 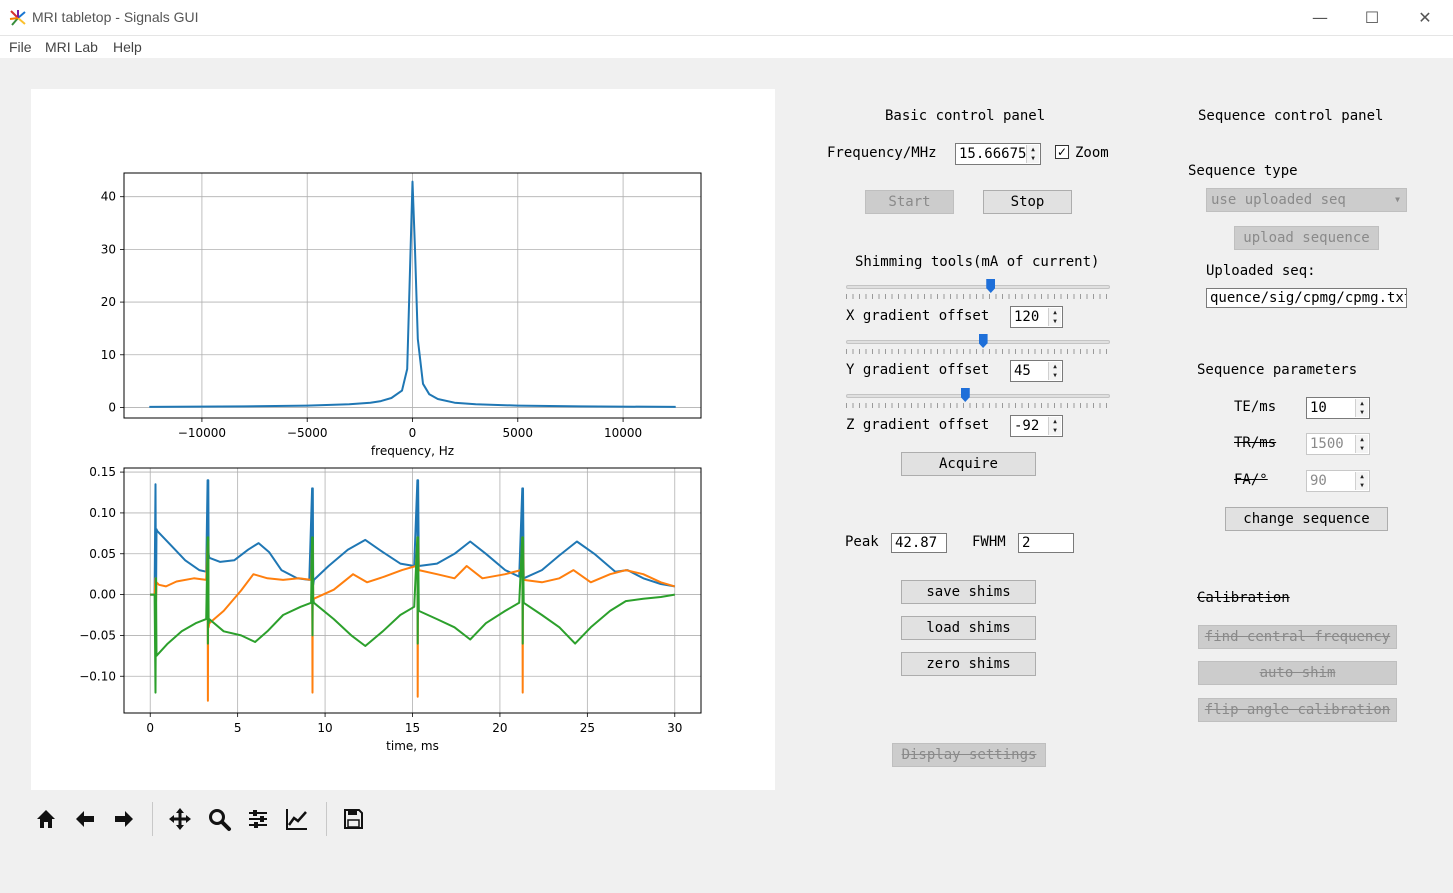 I want to click on z-gradient-spinbox: -92 ▲ ▼, so click(x=1036, y=426).